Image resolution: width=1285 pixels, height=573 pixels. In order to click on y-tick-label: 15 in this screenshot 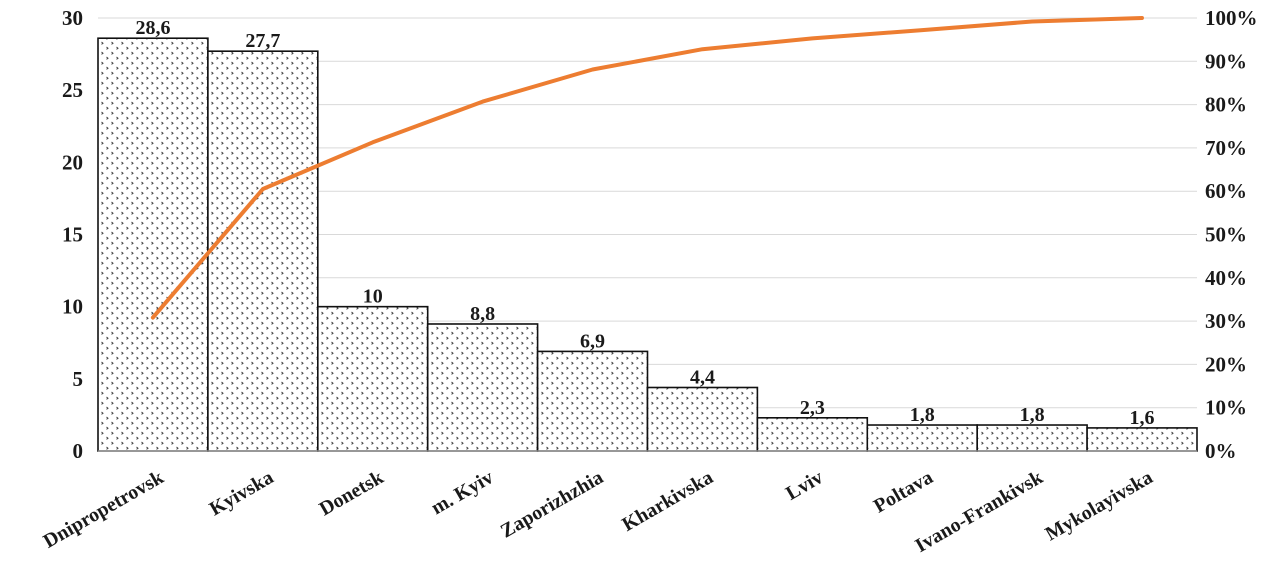, I will do `click(72, 235)`.